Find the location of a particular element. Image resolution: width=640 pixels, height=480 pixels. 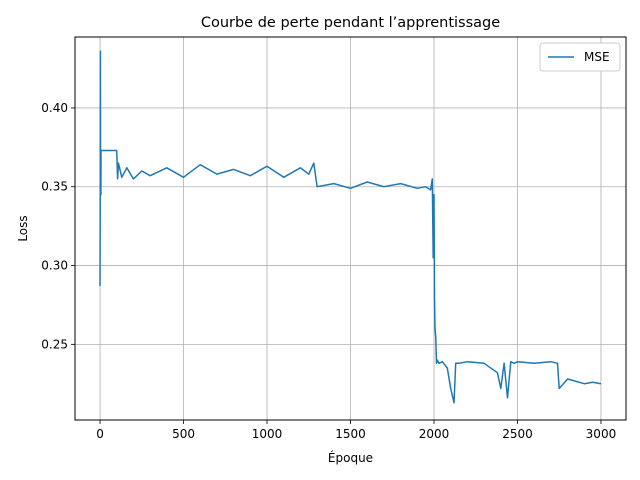

chart-title: Courbe de perte pendant l’apprentissage is located at coordinates (350, 23).